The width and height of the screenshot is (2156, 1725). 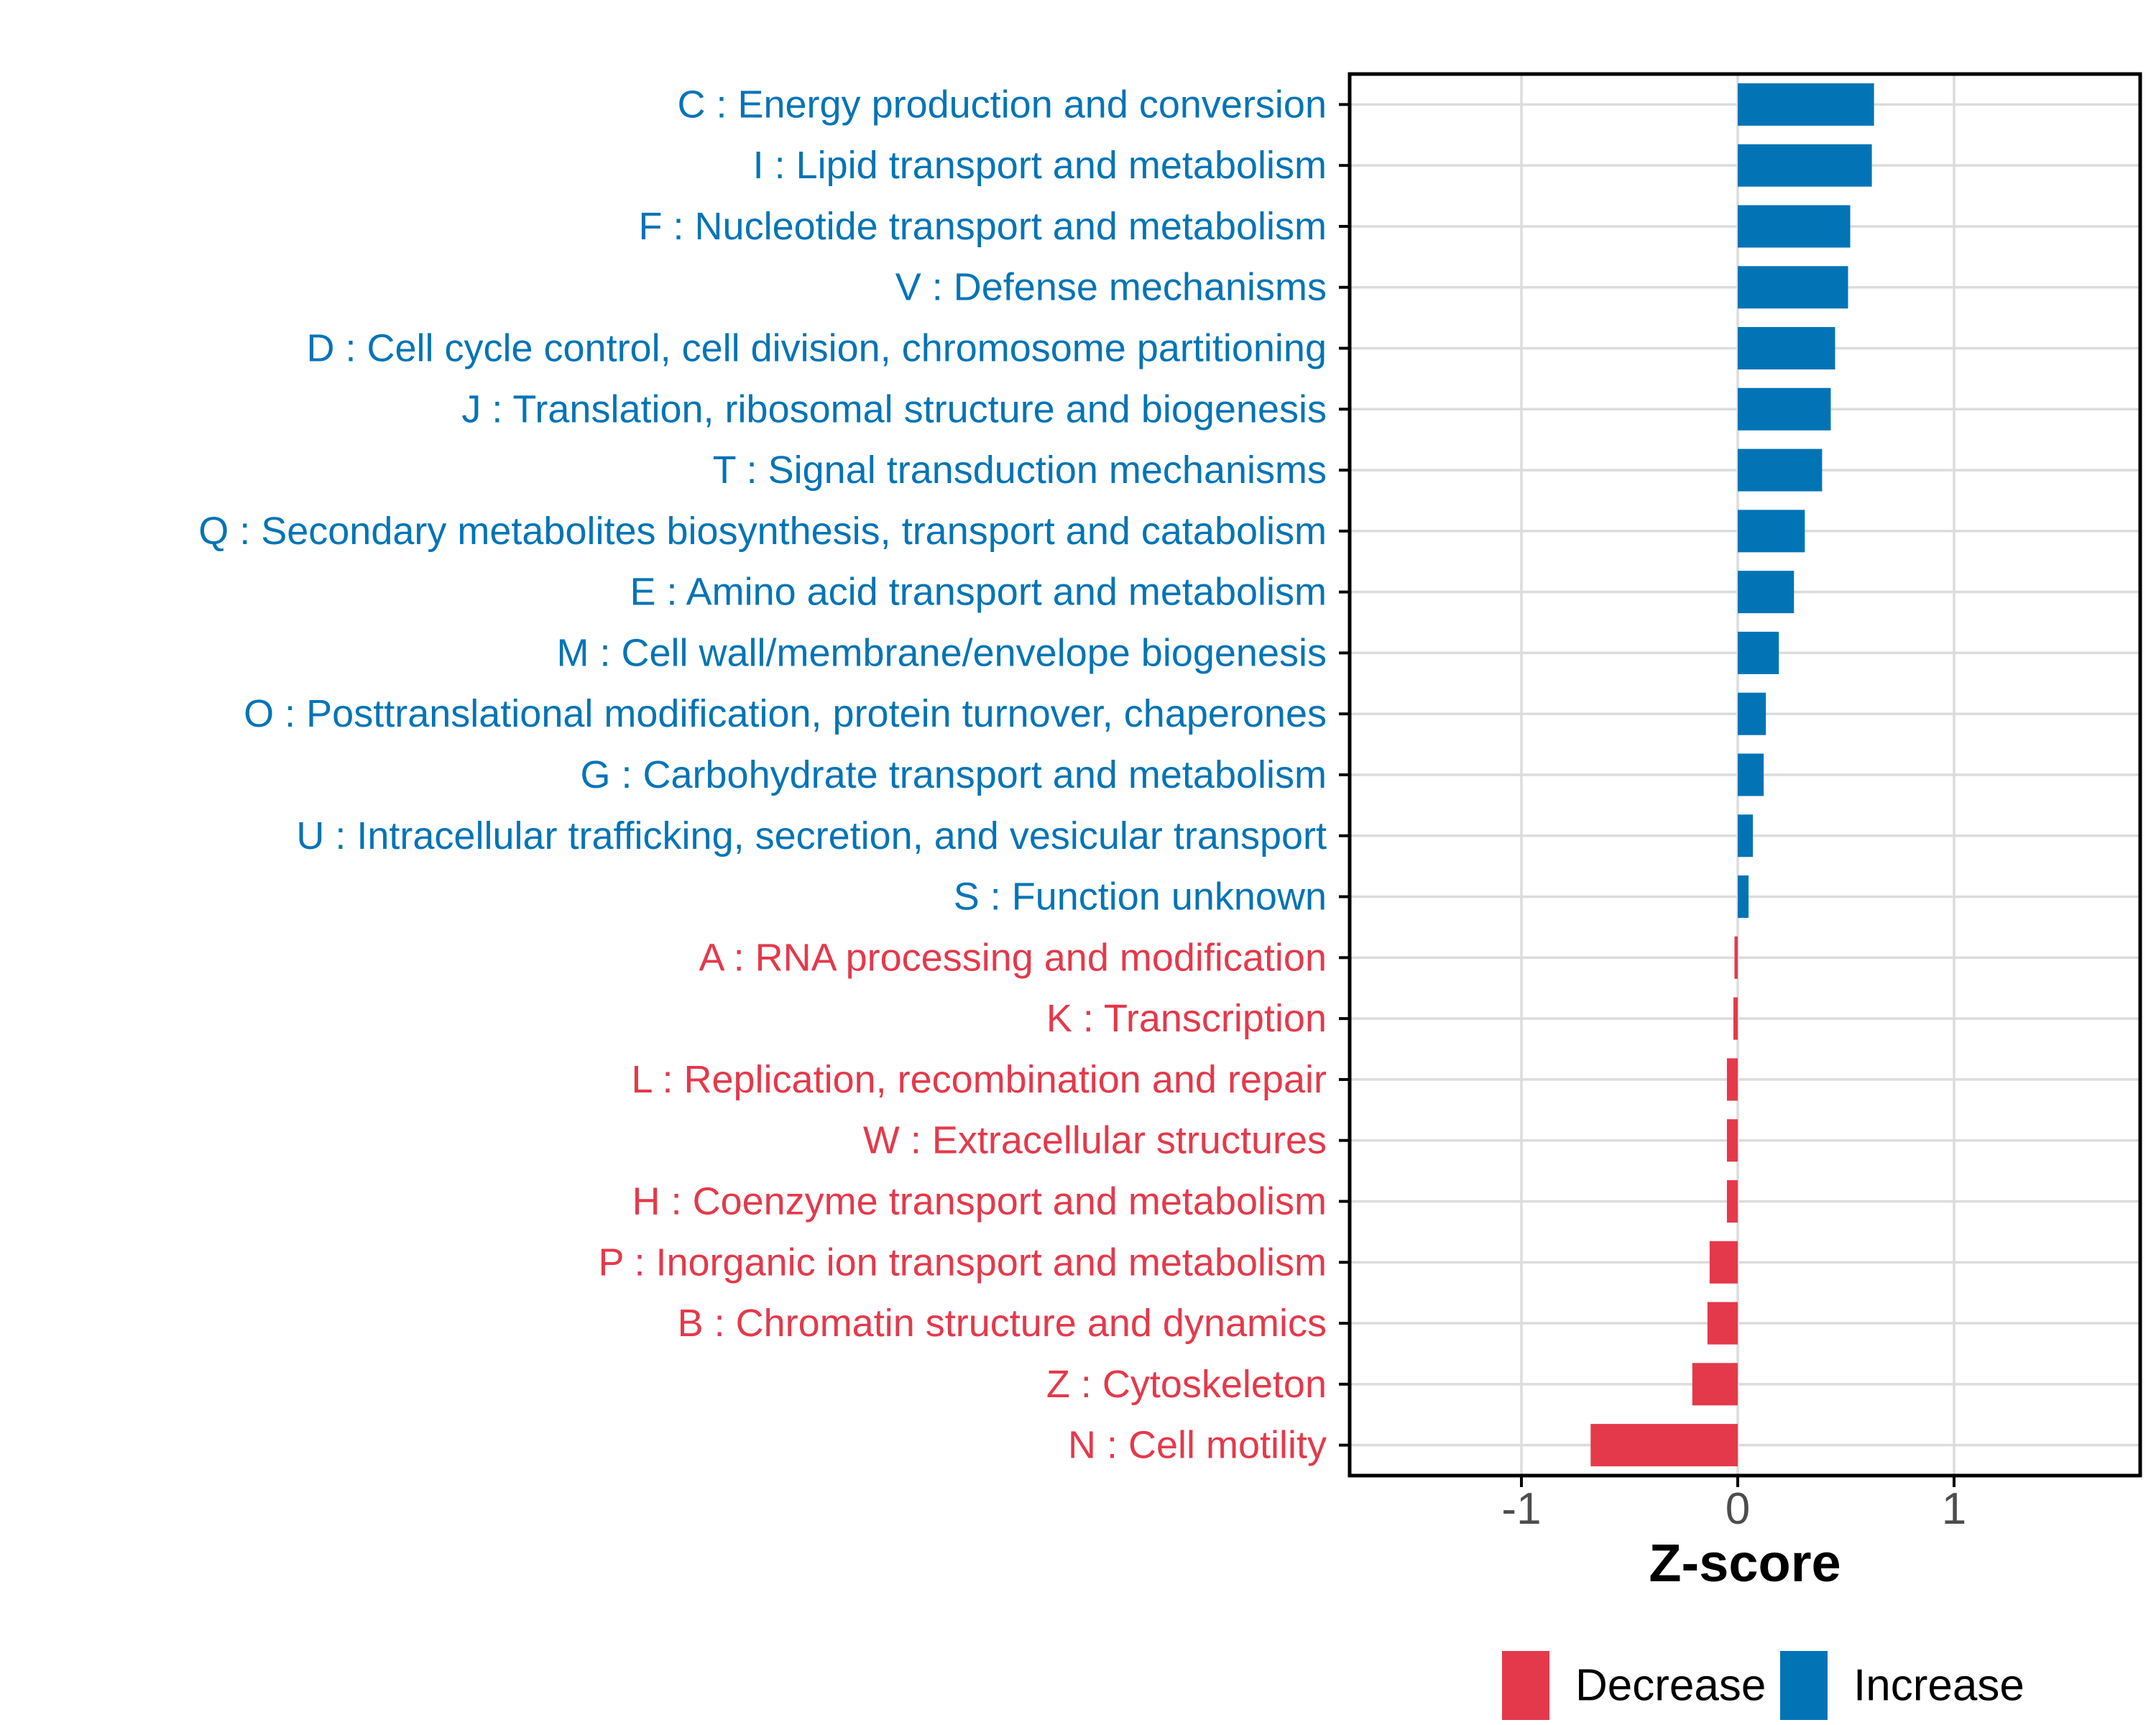 What do you see at coordinates (1804, 1685) in the screenshot?
I see `legend-key-increase` at bounding box center [1804, 1685].